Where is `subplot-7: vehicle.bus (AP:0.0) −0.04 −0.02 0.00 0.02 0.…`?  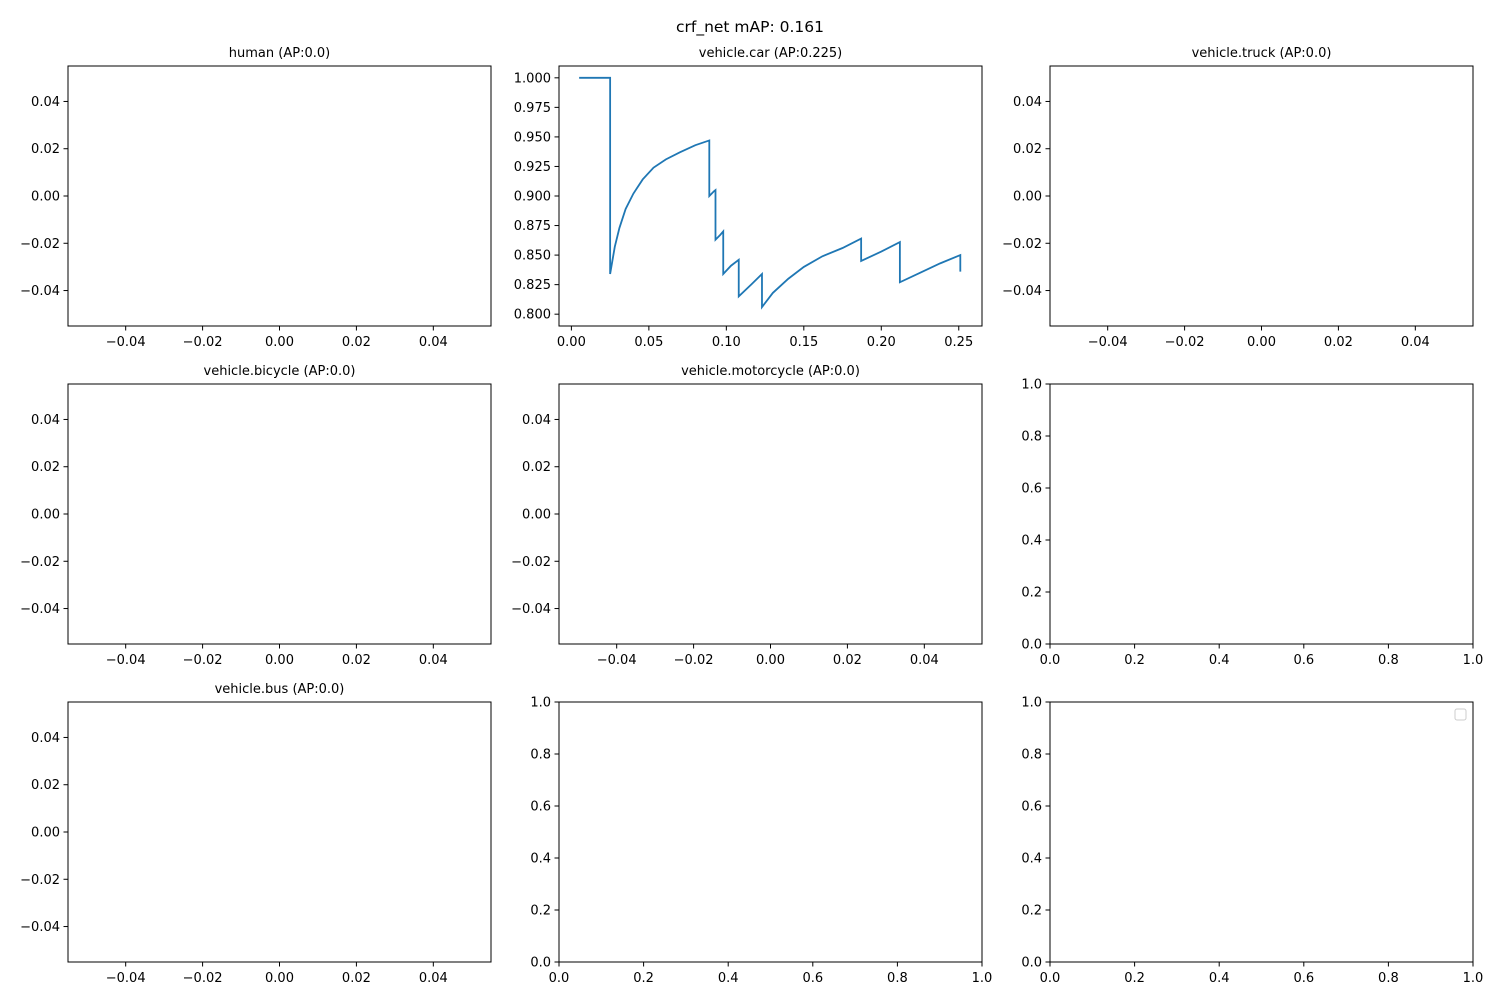 subplot-7: vehicle.bus (AP:0.0) −0.04 −0.02 0.00 0.02 0.… is located at coordinates (256, 834).